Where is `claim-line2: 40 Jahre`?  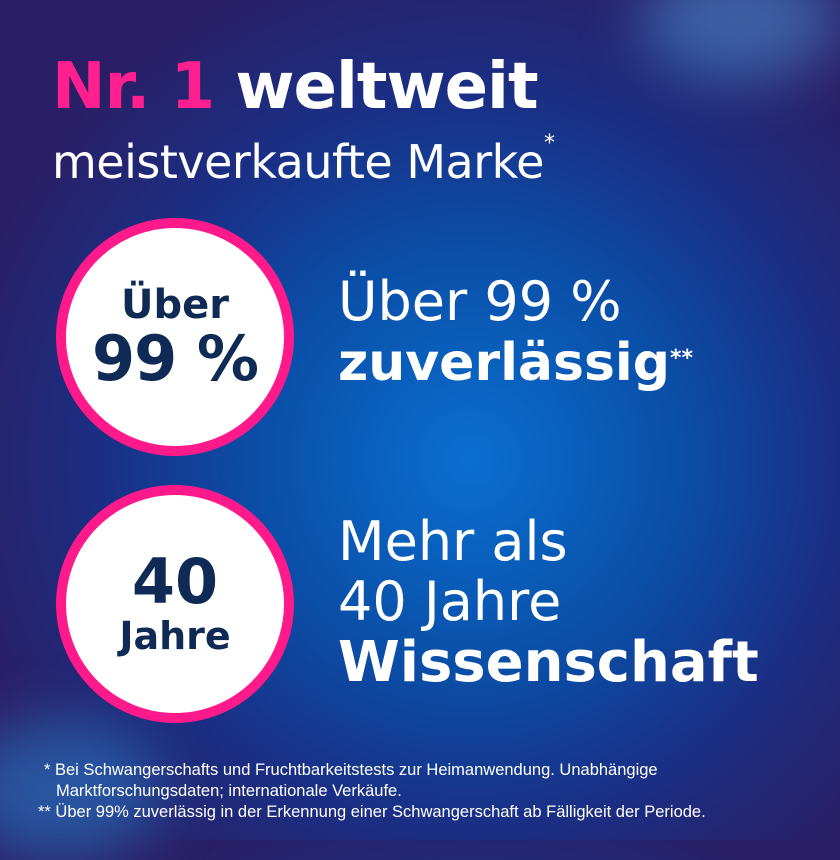 claim-line2: 40 Jahre is located at coordinates (450, 601).